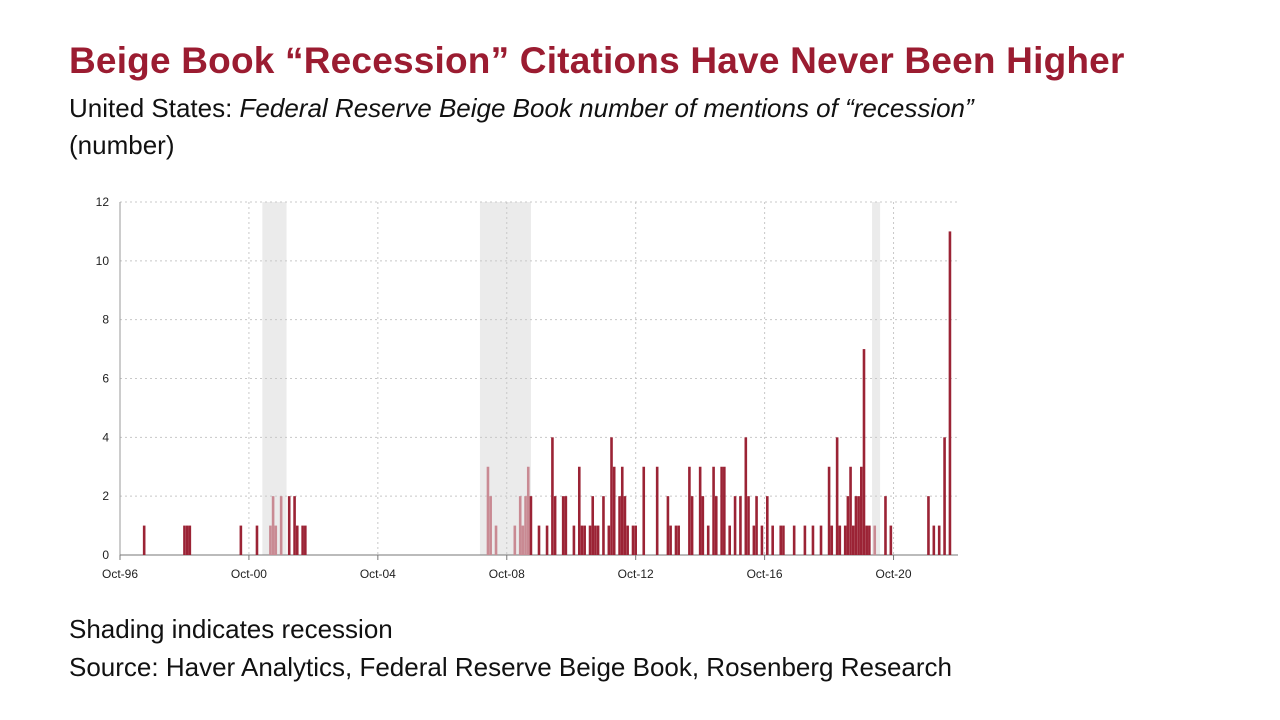 Image resolution: width=1280 pixels, height=720 pixels. What do you see at coordinates (249, 574) in the screenshot?
I see `x-tick-label: Oct-00` at bounding box center [249, 574].